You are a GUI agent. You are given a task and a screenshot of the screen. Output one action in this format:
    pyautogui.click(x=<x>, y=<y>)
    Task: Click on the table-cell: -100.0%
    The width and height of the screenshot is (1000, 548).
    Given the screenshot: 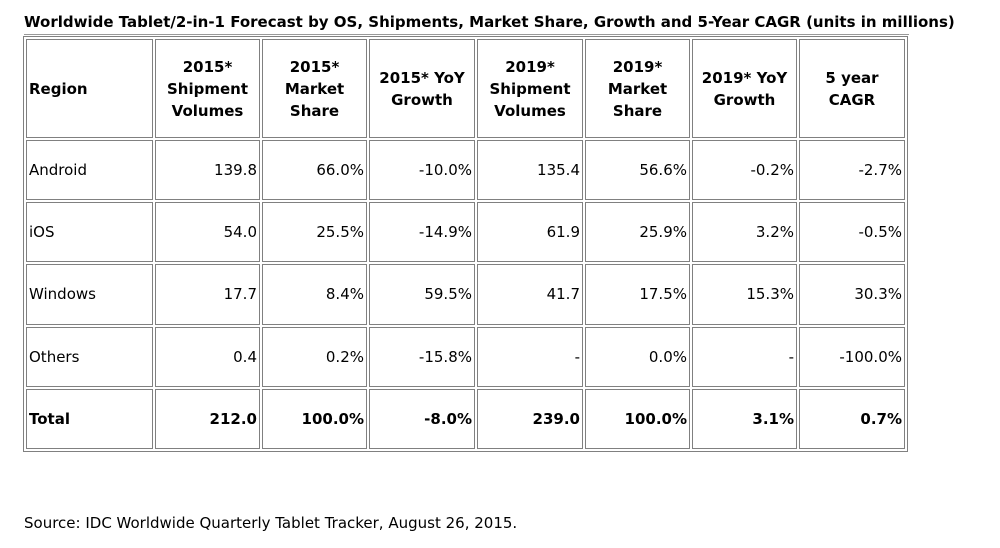 What is the action you would take?
    pyautogui.click(x=852, y=356)
    